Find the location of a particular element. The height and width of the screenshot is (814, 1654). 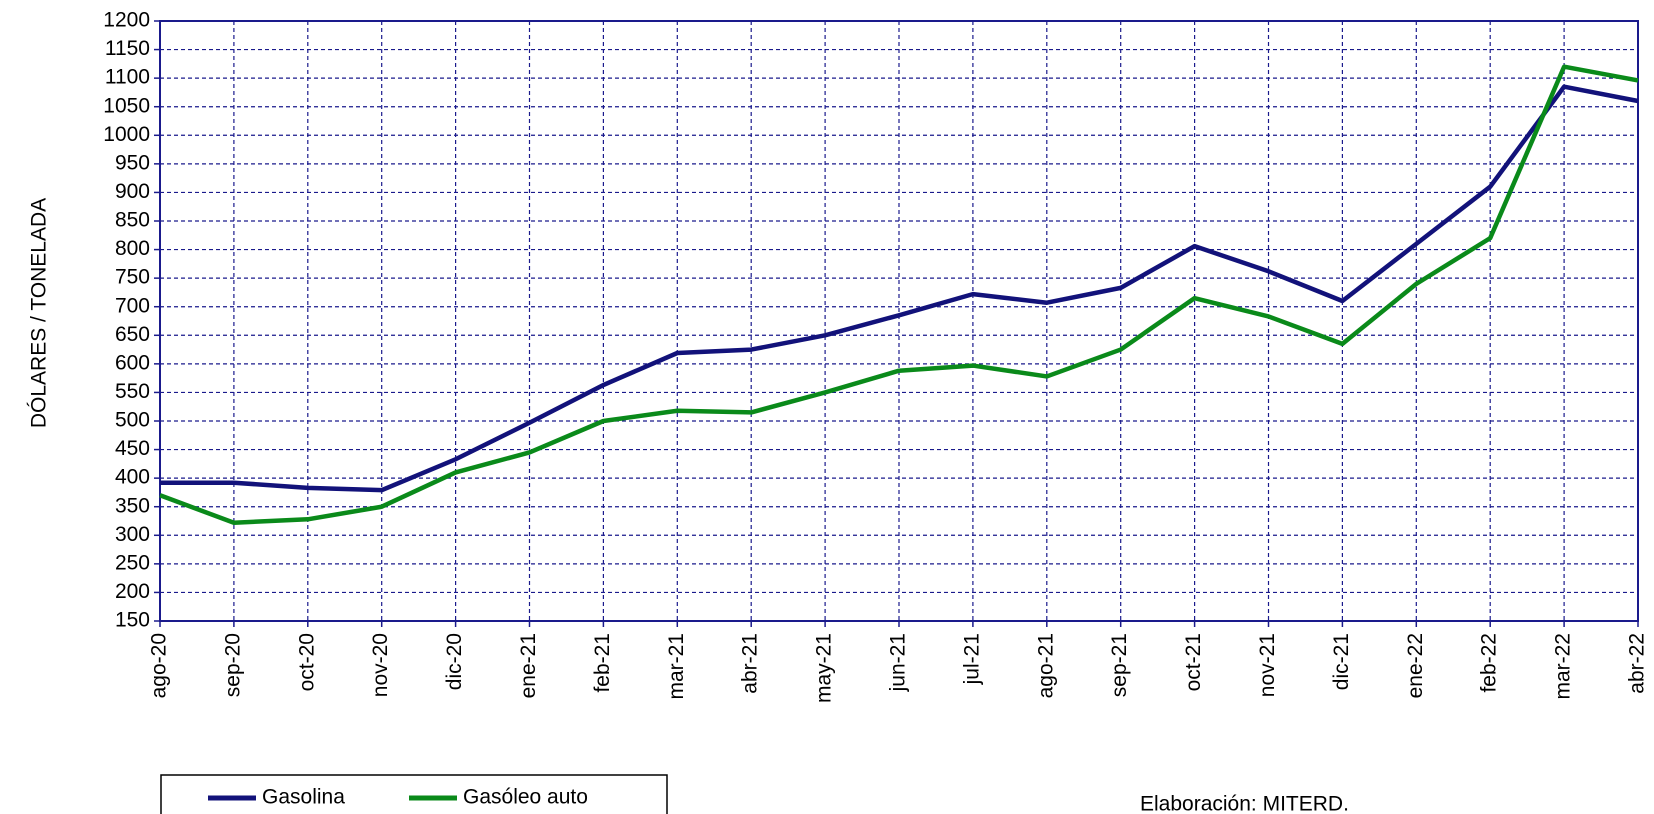

y-tick-label: 750 is located at coordinates (132, 277).